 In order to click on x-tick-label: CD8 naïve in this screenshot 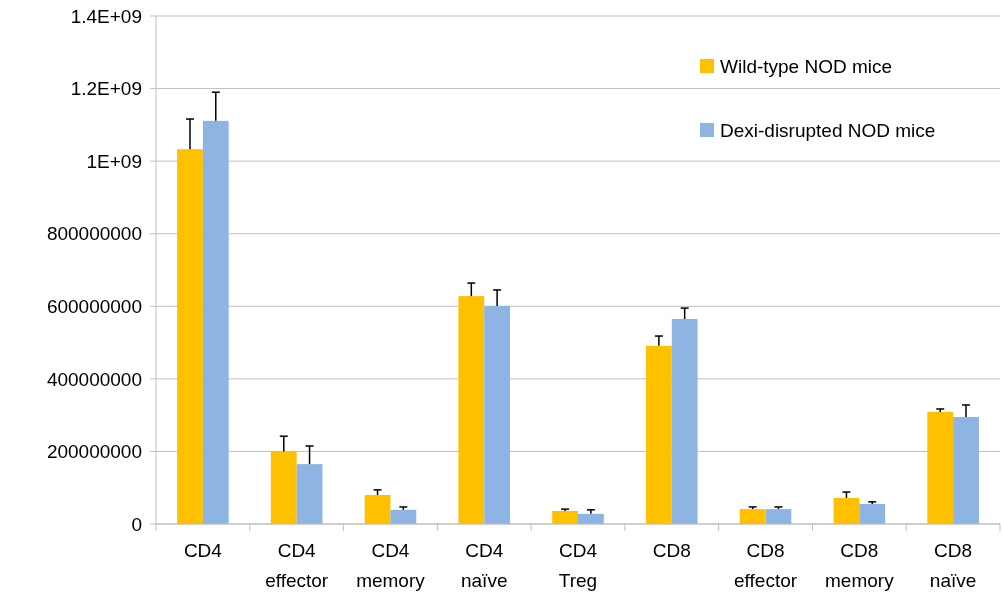, I will do `click(953, 565)`.